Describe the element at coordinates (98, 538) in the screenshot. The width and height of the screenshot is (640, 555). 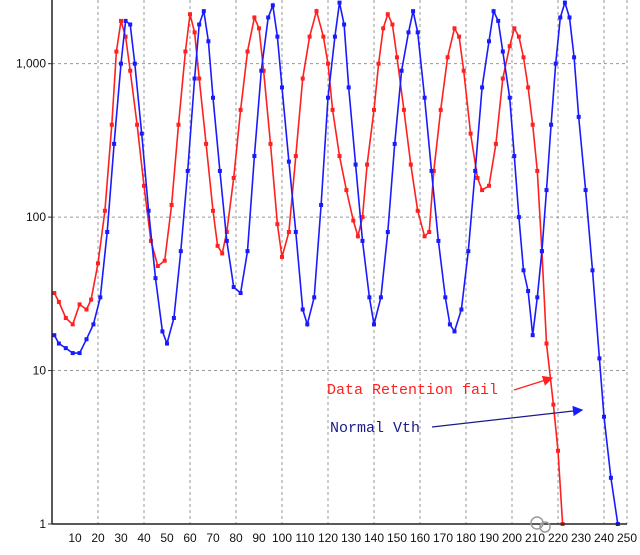
I see `x-tick-label: 20` at that location.